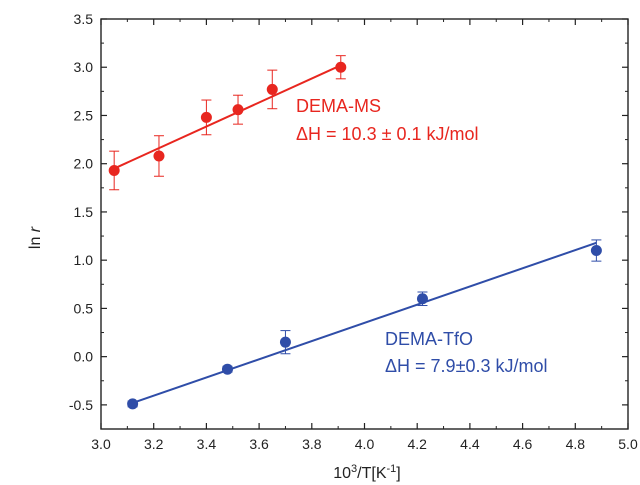 The width and height of the screenshot is (640, 485). What do you see at coordinates (81, 405) in the screenshot?
I see `y-tick-label: -0.5` at bounding box center [81, 405].